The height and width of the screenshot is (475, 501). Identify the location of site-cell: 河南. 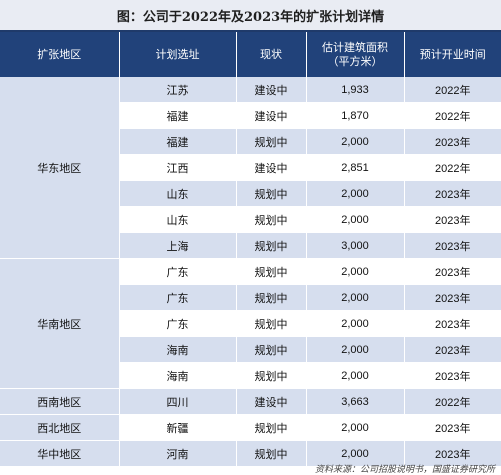
(178, 453).